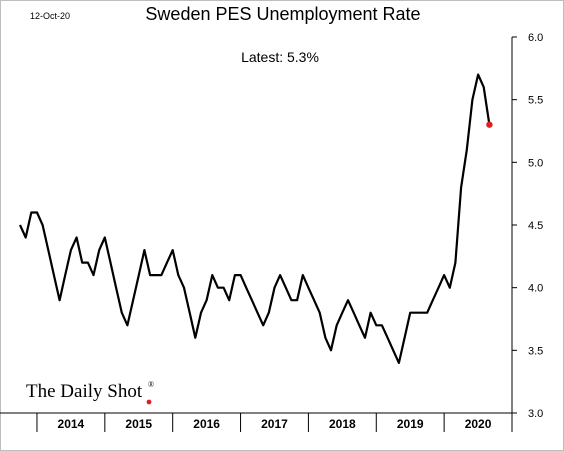 Image resolution: width=564 pixels, height=451 pixels. Describe the element at coordinates (489, 124) in the screenshot. I see `latest-marker` at that location.